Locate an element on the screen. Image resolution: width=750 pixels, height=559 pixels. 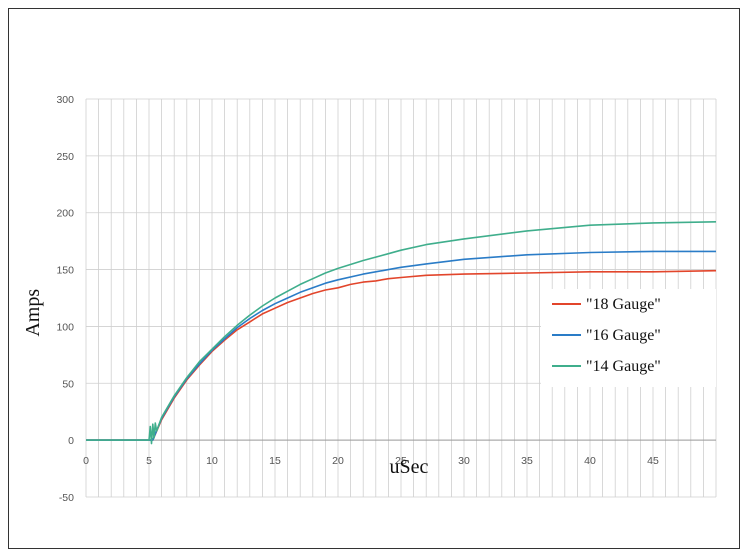
y-axis-title: Amps is located at coordinates (33, 313).